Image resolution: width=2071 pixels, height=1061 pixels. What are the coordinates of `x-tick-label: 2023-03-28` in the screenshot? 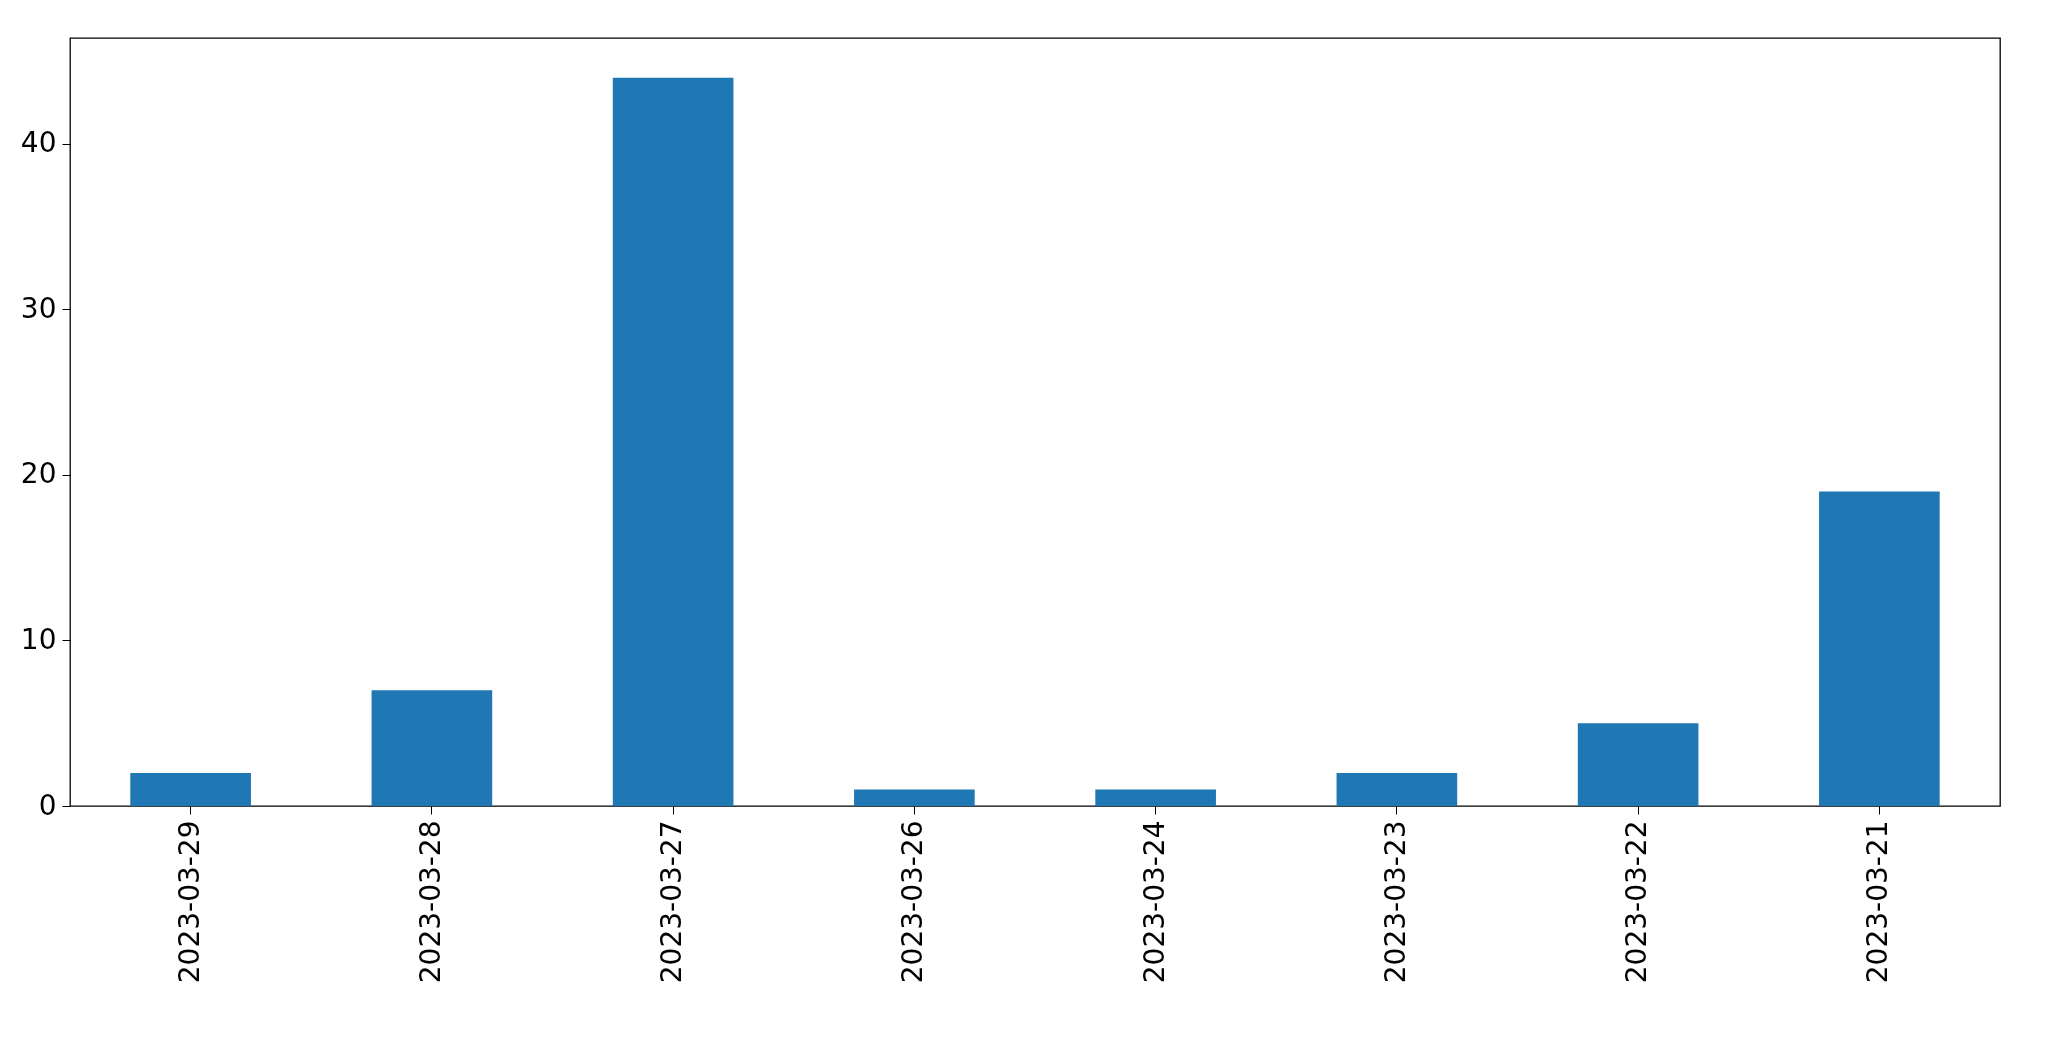 It's located at (430, 902).